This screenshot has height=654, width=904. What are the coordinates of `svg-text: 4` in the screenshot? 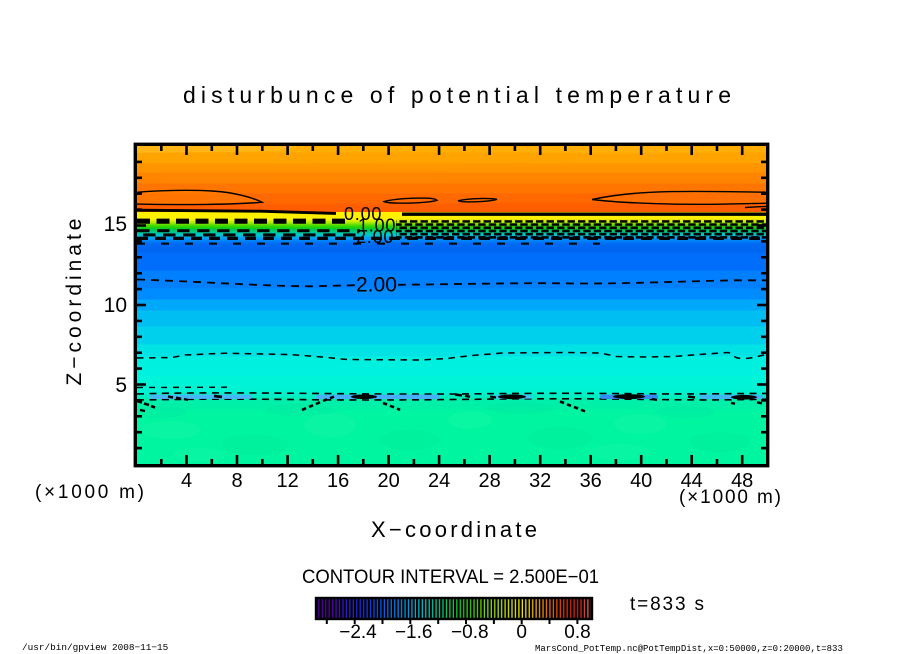 It's located at (186, 481).